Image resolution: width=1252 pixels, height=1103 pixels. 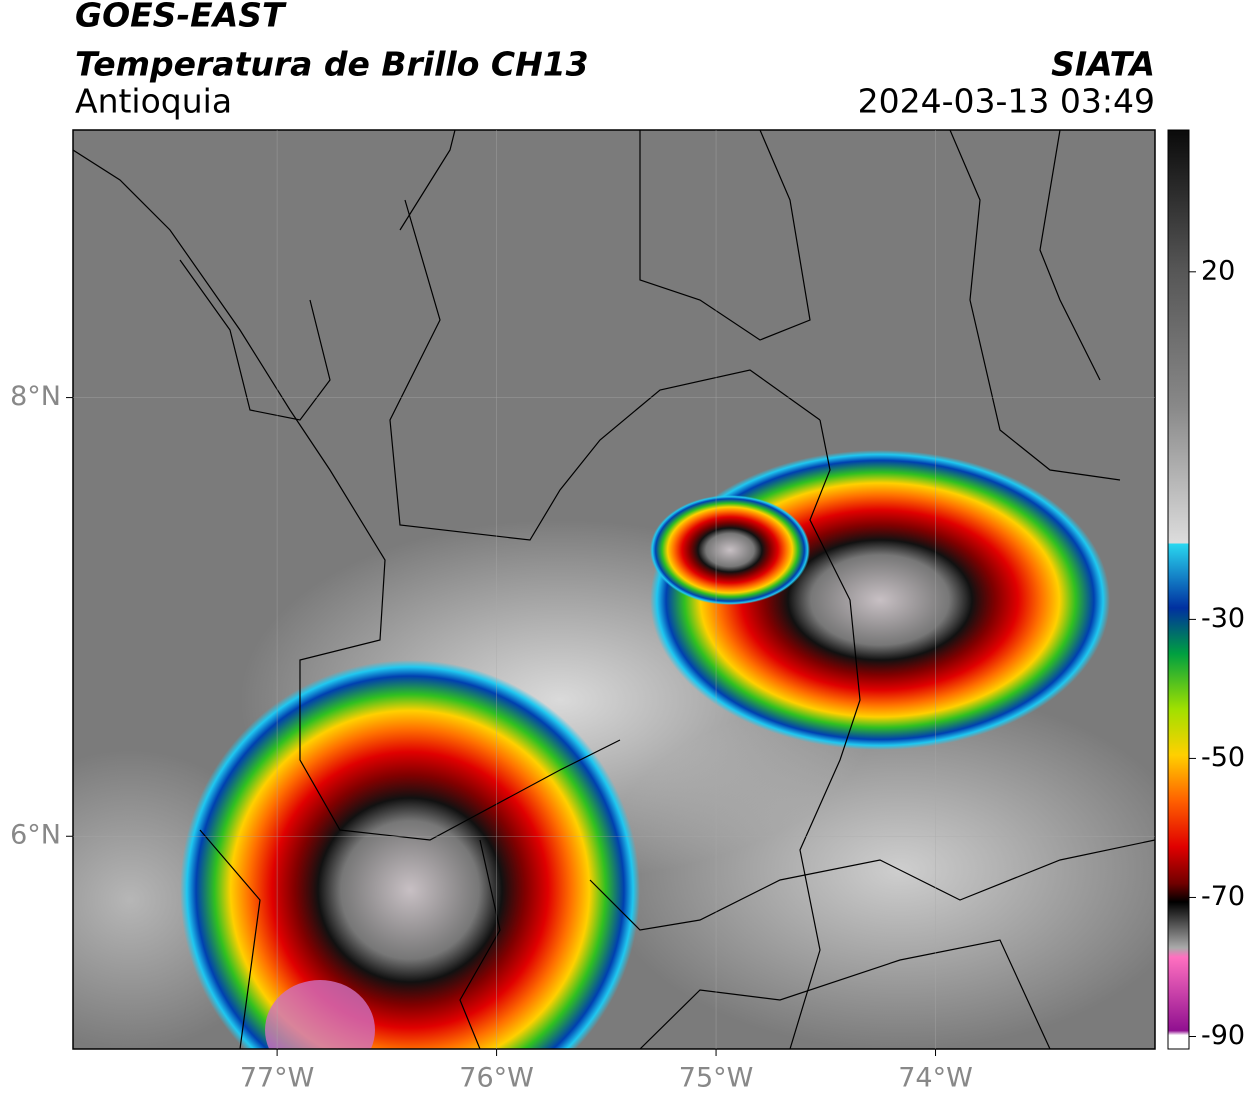 I want to click on source: SIATA, so click(x=1103, y=64).